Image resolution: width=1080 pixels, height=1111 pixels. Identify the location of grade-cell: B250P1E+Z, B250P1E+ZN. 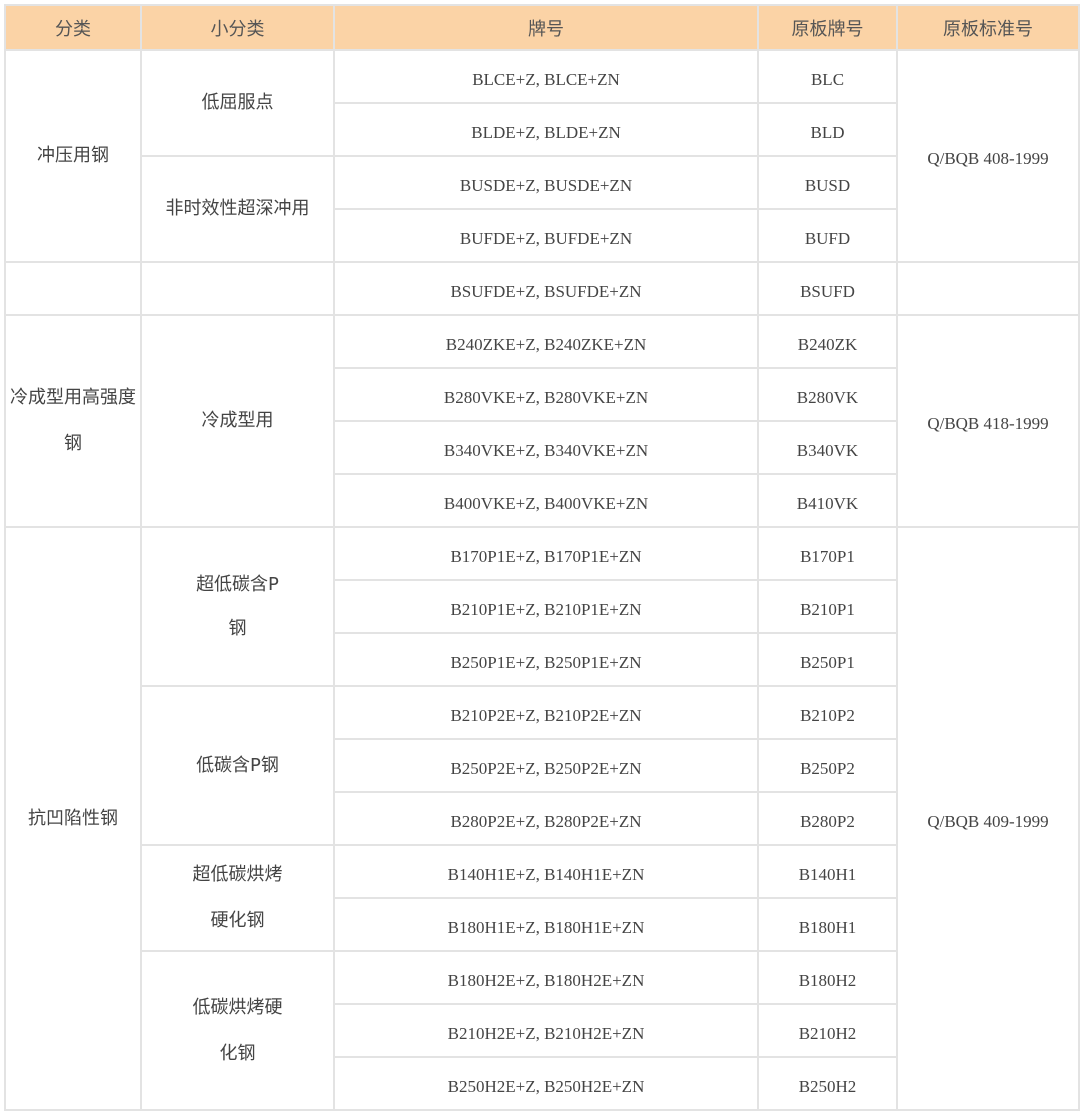
(546, 659).